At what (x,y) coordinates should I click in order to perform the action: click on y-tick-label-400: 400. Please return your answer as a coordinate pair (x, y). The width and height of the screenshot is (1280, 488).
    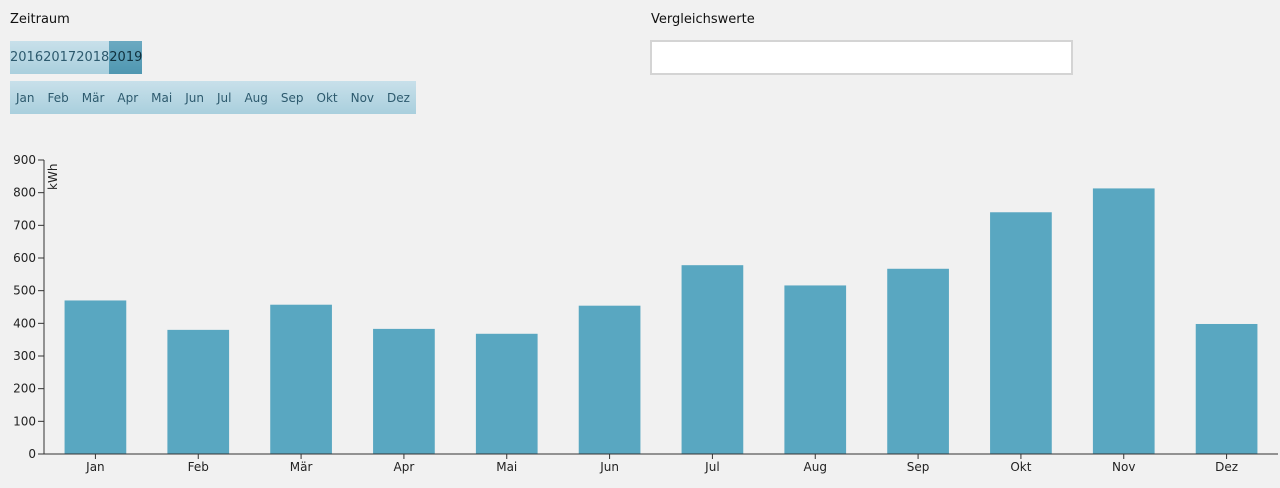
    Looking at the image, I should click on (24, 323).